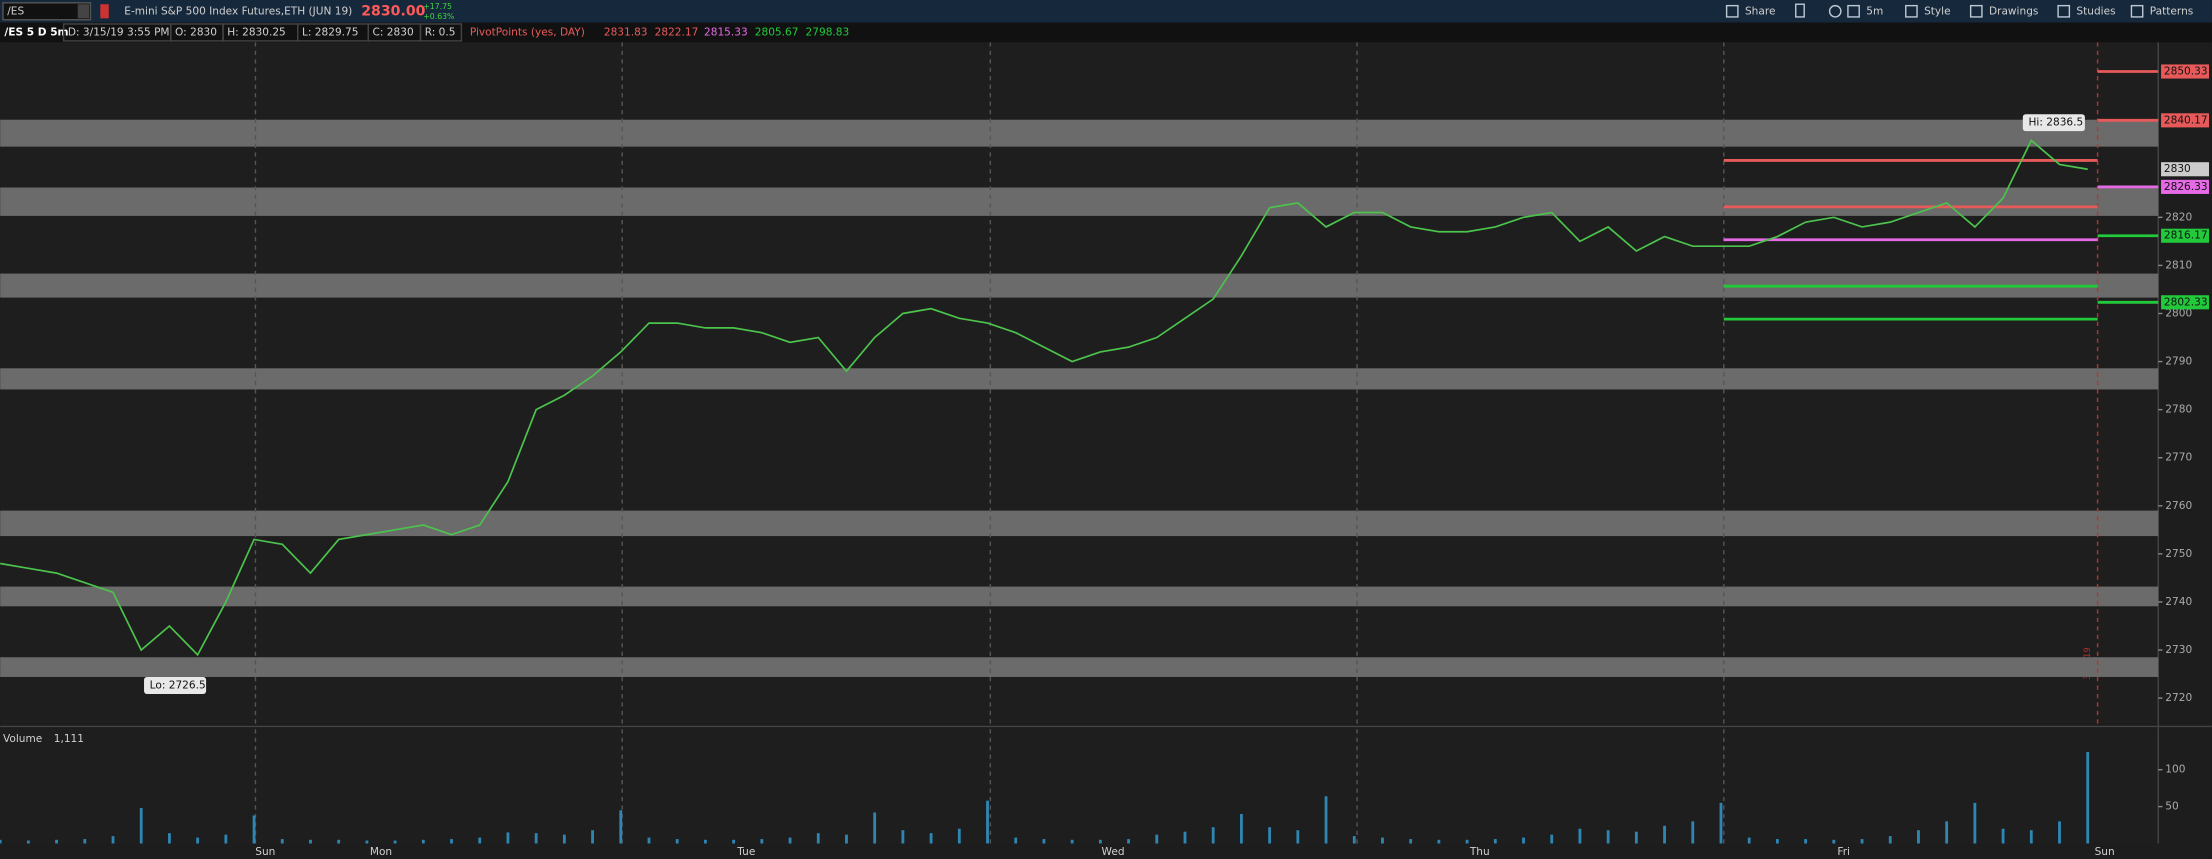 Image resolution: width=2212 pixels, height=859 pixels. I want to click on y-tick-label: 2770, so click(2178, 458).